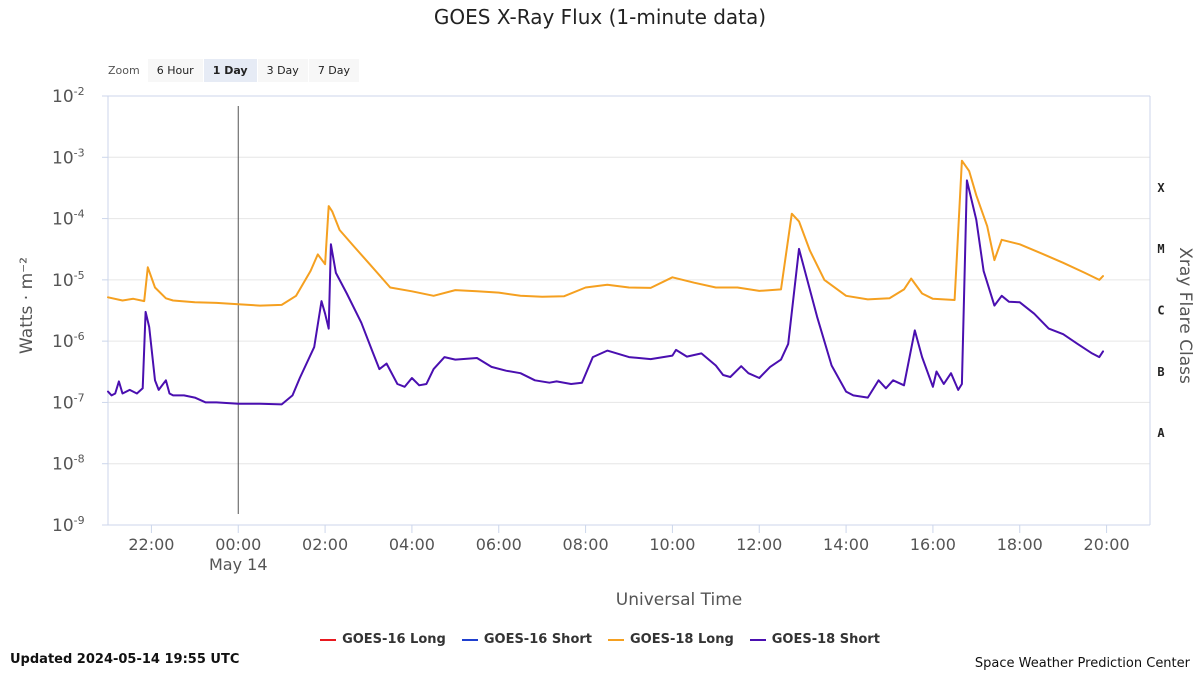 Image resolution: width=1200 pixels, height=675 pixels. I want to click on x-tick-label: 22:00, so click(151, 544).